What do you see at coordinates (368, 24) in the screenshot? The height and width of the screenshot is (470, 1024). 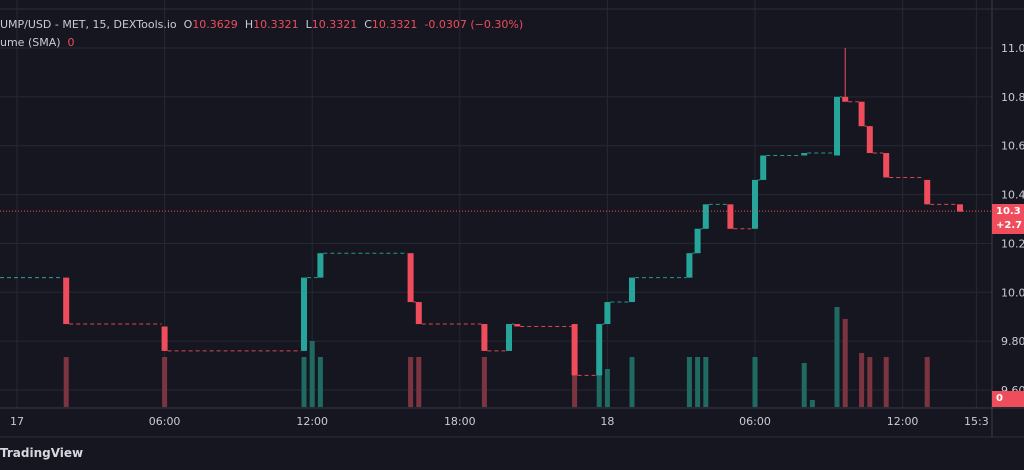 I see `close-label: C` at bounding box center [368, 24].